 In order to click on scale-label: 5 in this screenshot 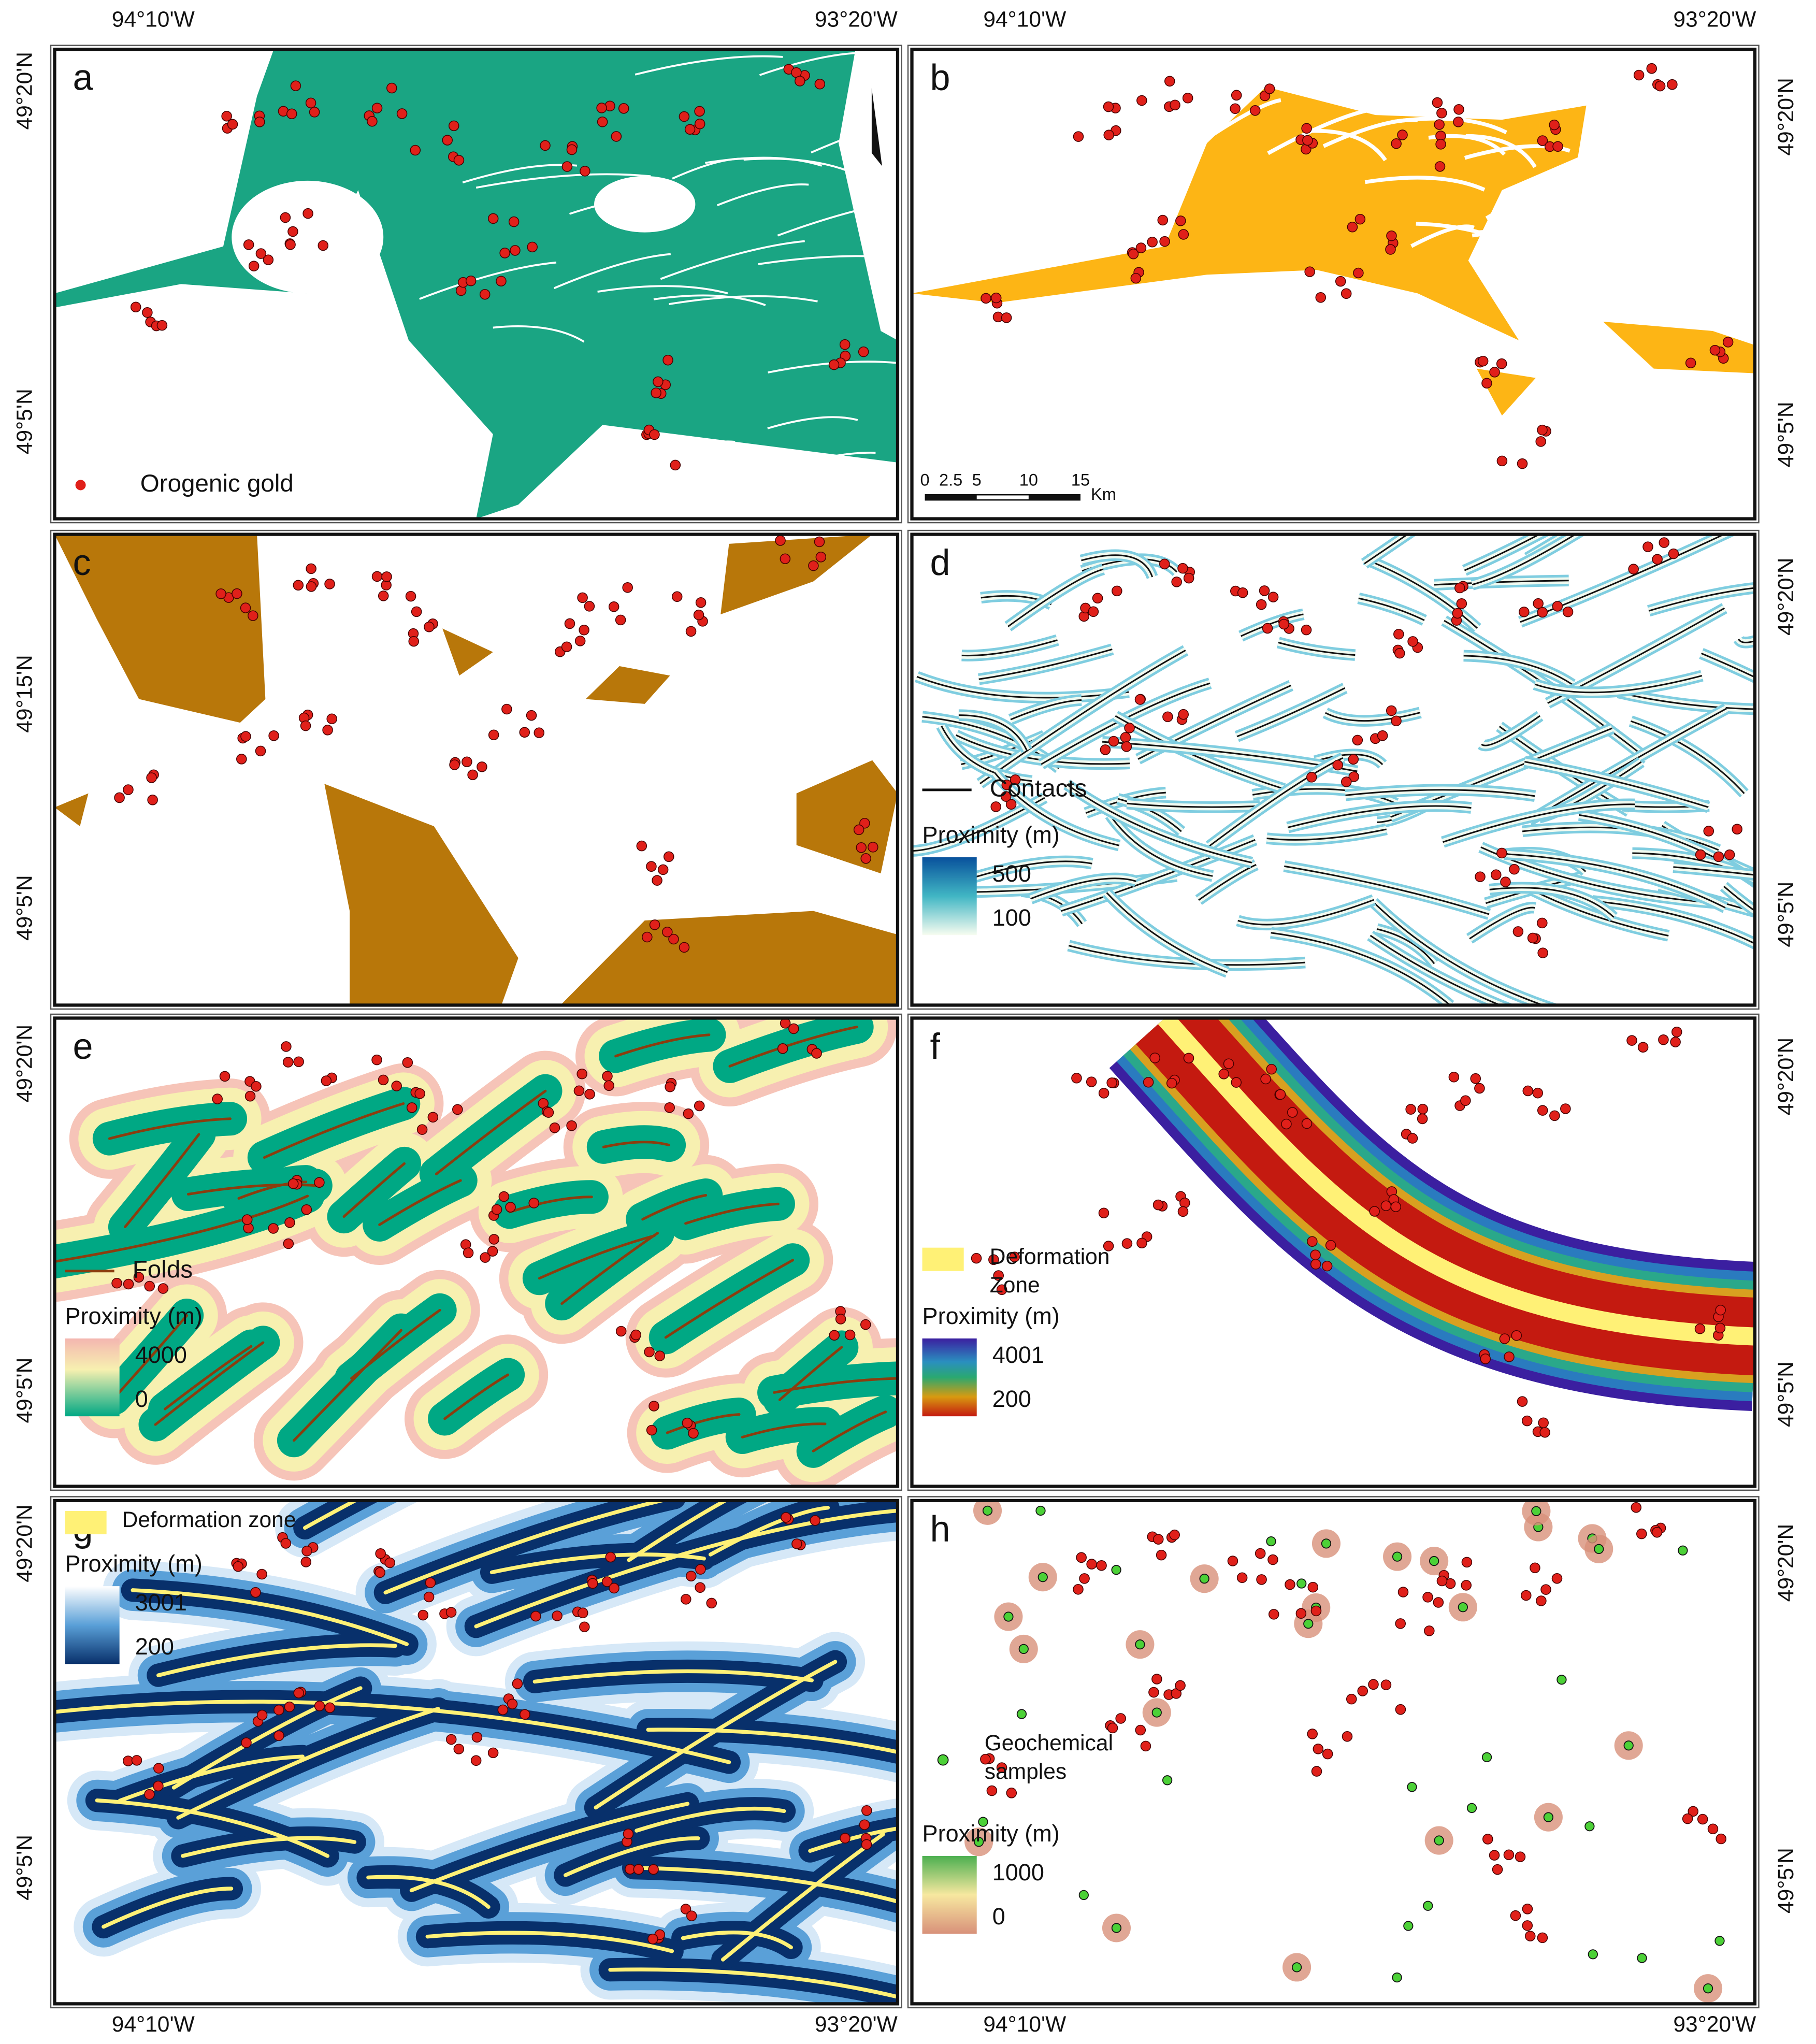, I will do `click(977, 480)`.